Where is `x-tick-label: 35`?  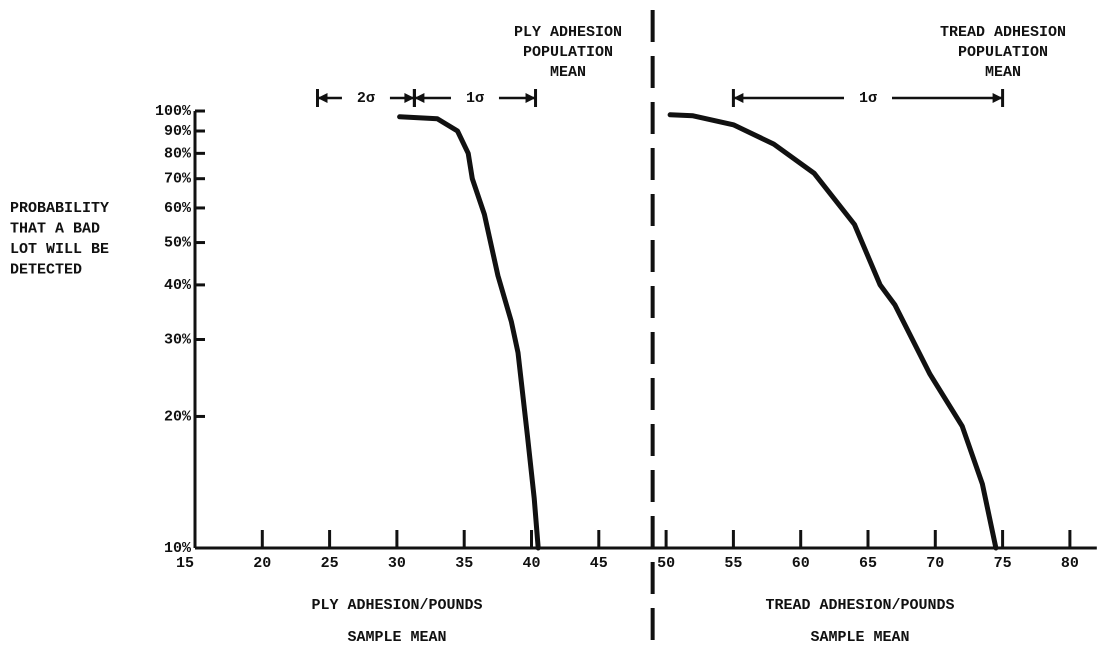
x-tick-label: 35 is located at coordinates (464, 563).